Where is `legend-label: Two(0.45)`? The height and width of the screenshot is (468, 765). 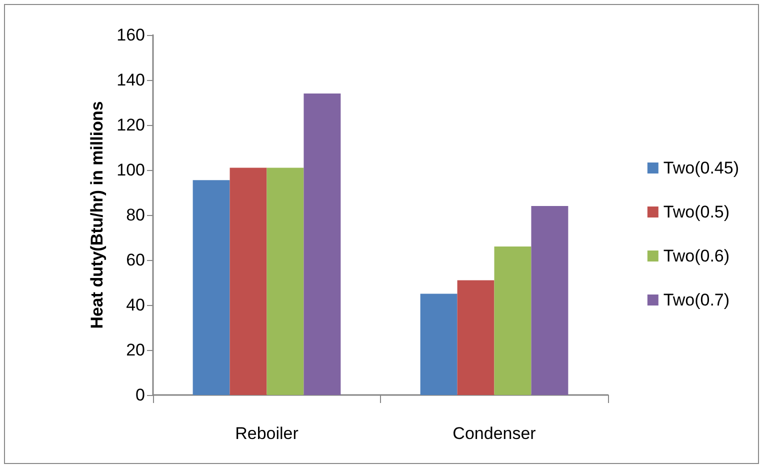
legend-label: Two(0.45) is located at coordinates (701, 168).